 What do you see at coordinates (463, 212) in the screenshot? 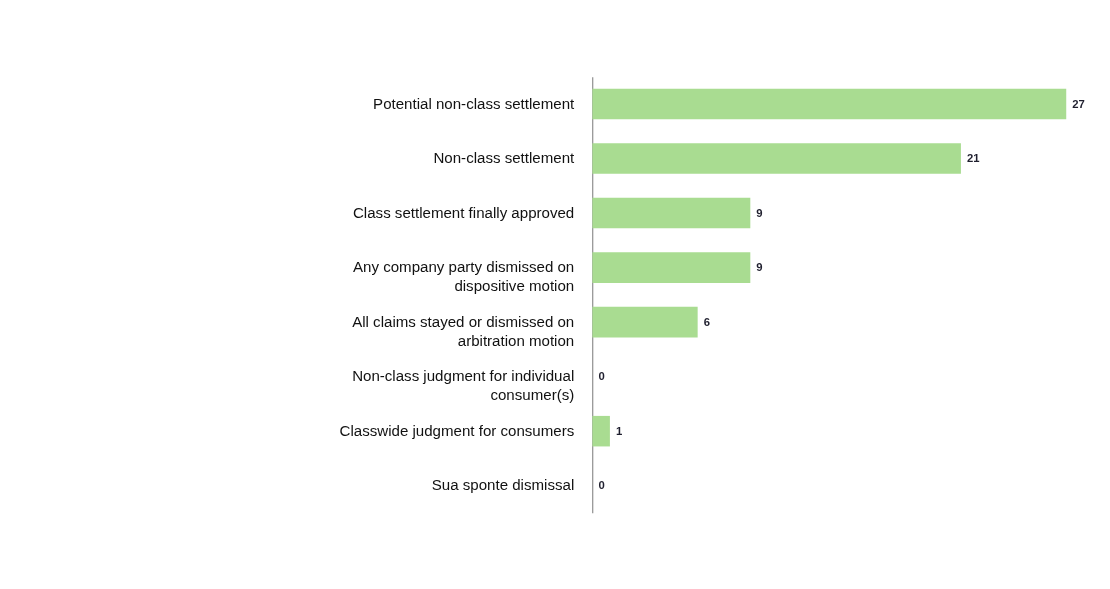
I see `y-tick-label: Class settlement finally approved` at bounding box center [463, 212].